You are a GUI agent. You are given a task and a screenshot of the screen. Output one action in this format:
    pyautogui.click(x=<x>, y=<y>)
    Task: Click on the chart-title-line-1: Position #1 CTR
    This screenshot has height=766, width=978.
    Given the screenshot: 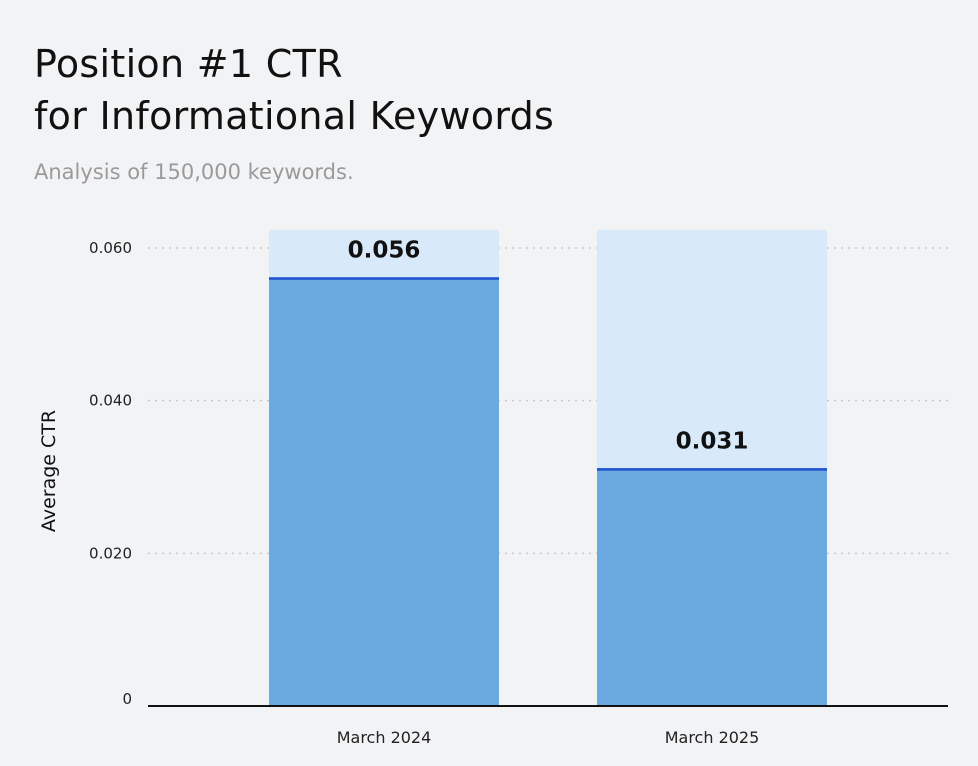 What is the action you would take?
    pyautogui.click(x=188, y=64)
    